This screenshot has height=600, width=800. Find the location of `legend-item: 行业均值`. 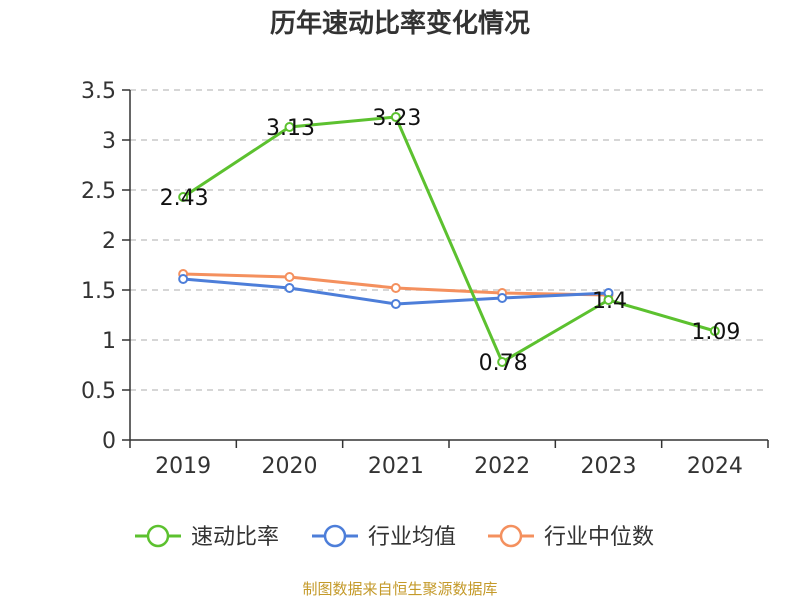

legend-item: 行业均值 is located at coordinates (384, 537).